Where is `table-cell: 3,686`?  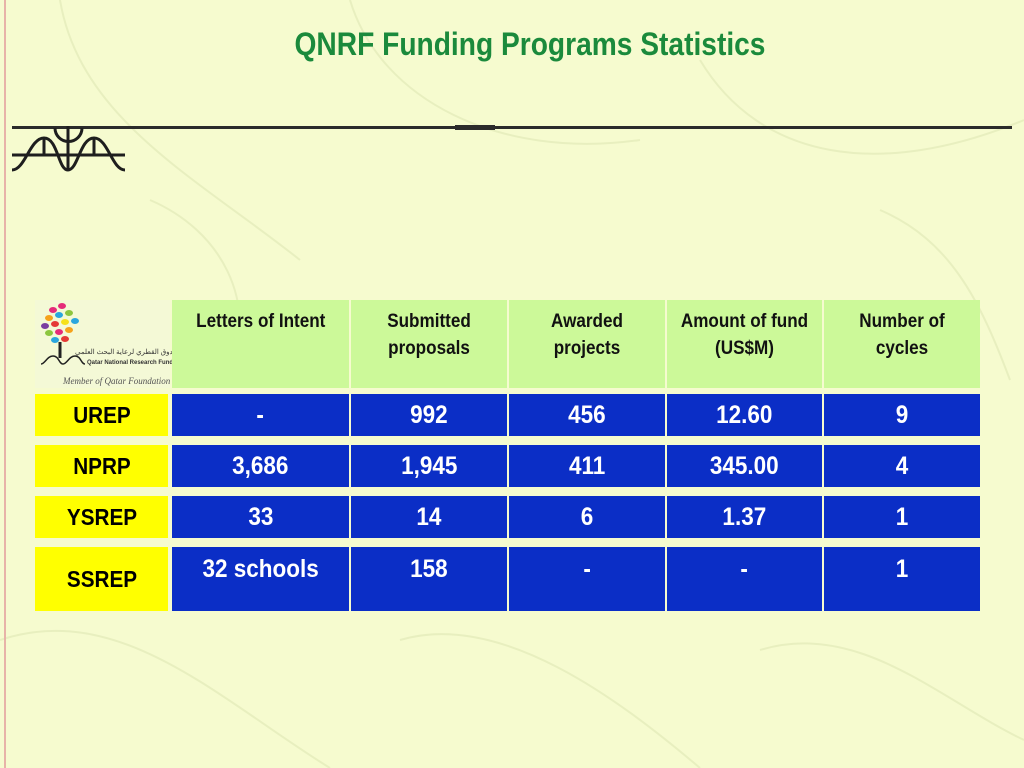
table-cell: 3,686 is located at coordinates (260, 466).